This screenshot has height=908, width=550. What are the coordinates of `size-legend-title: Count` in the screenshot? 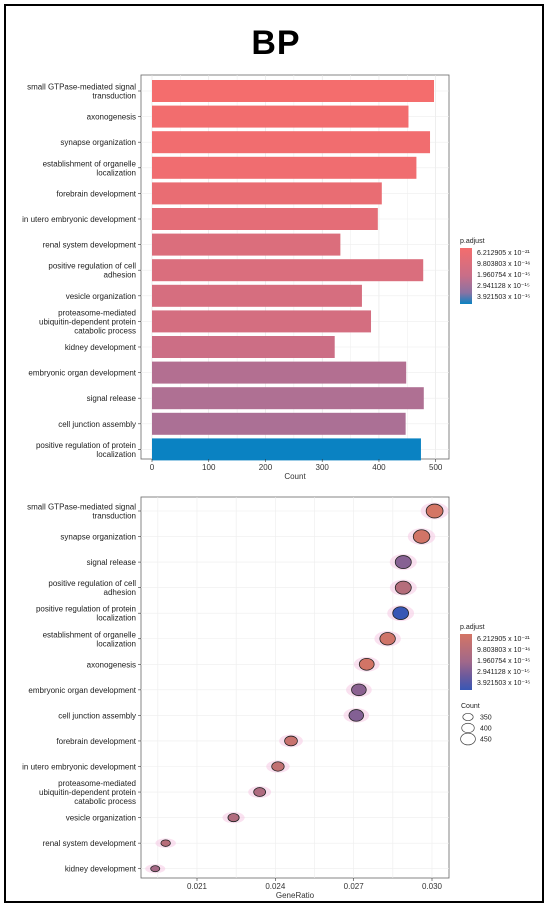 It's located at (470, 706).